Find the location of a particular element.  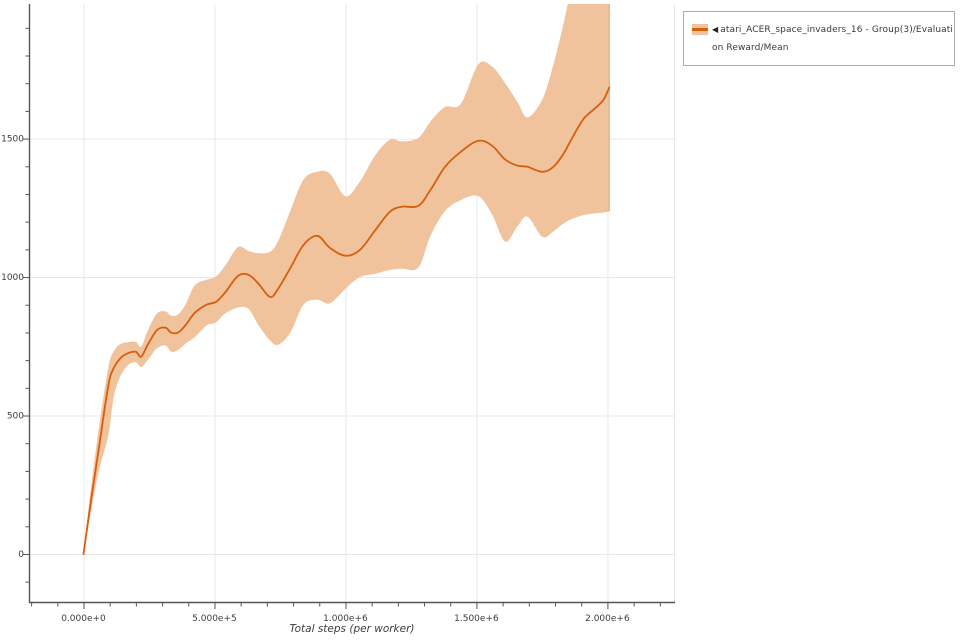

legend-series-swatch is located at coordinates (700, 29).